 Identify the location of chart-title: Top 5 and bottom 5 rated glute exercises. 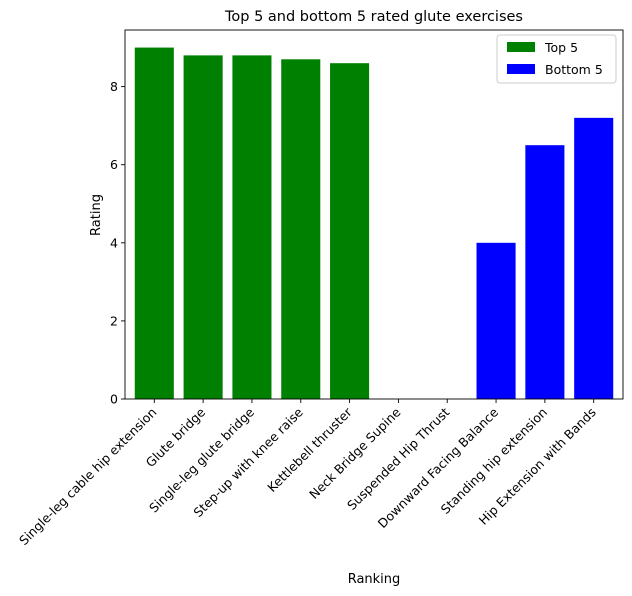
(373, 17).